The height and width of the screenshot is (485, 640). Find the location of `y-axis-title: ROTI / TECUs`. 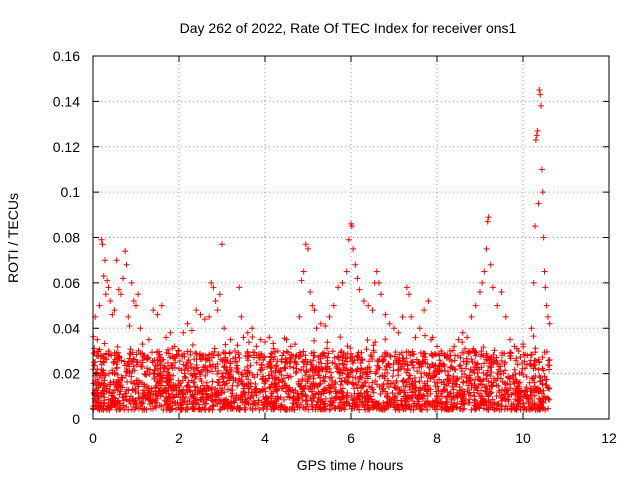

y-axis-title: ROTI / TECUs is located at coordinates (13, 238).